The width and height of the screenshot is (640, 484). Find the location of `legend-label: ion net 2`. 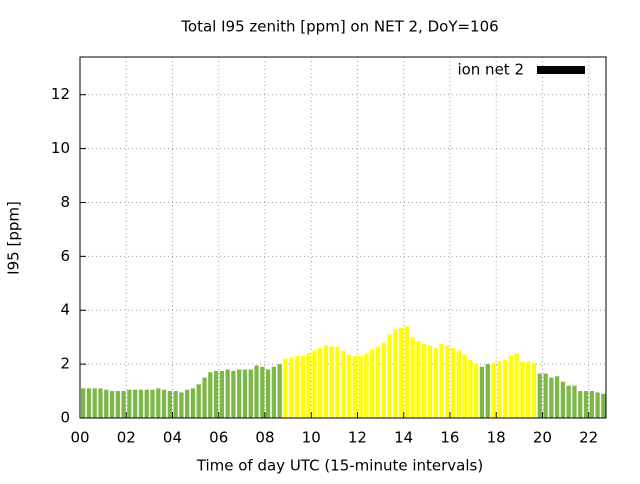

legend-label: ion net 2 is located at coordinates (490, 70).